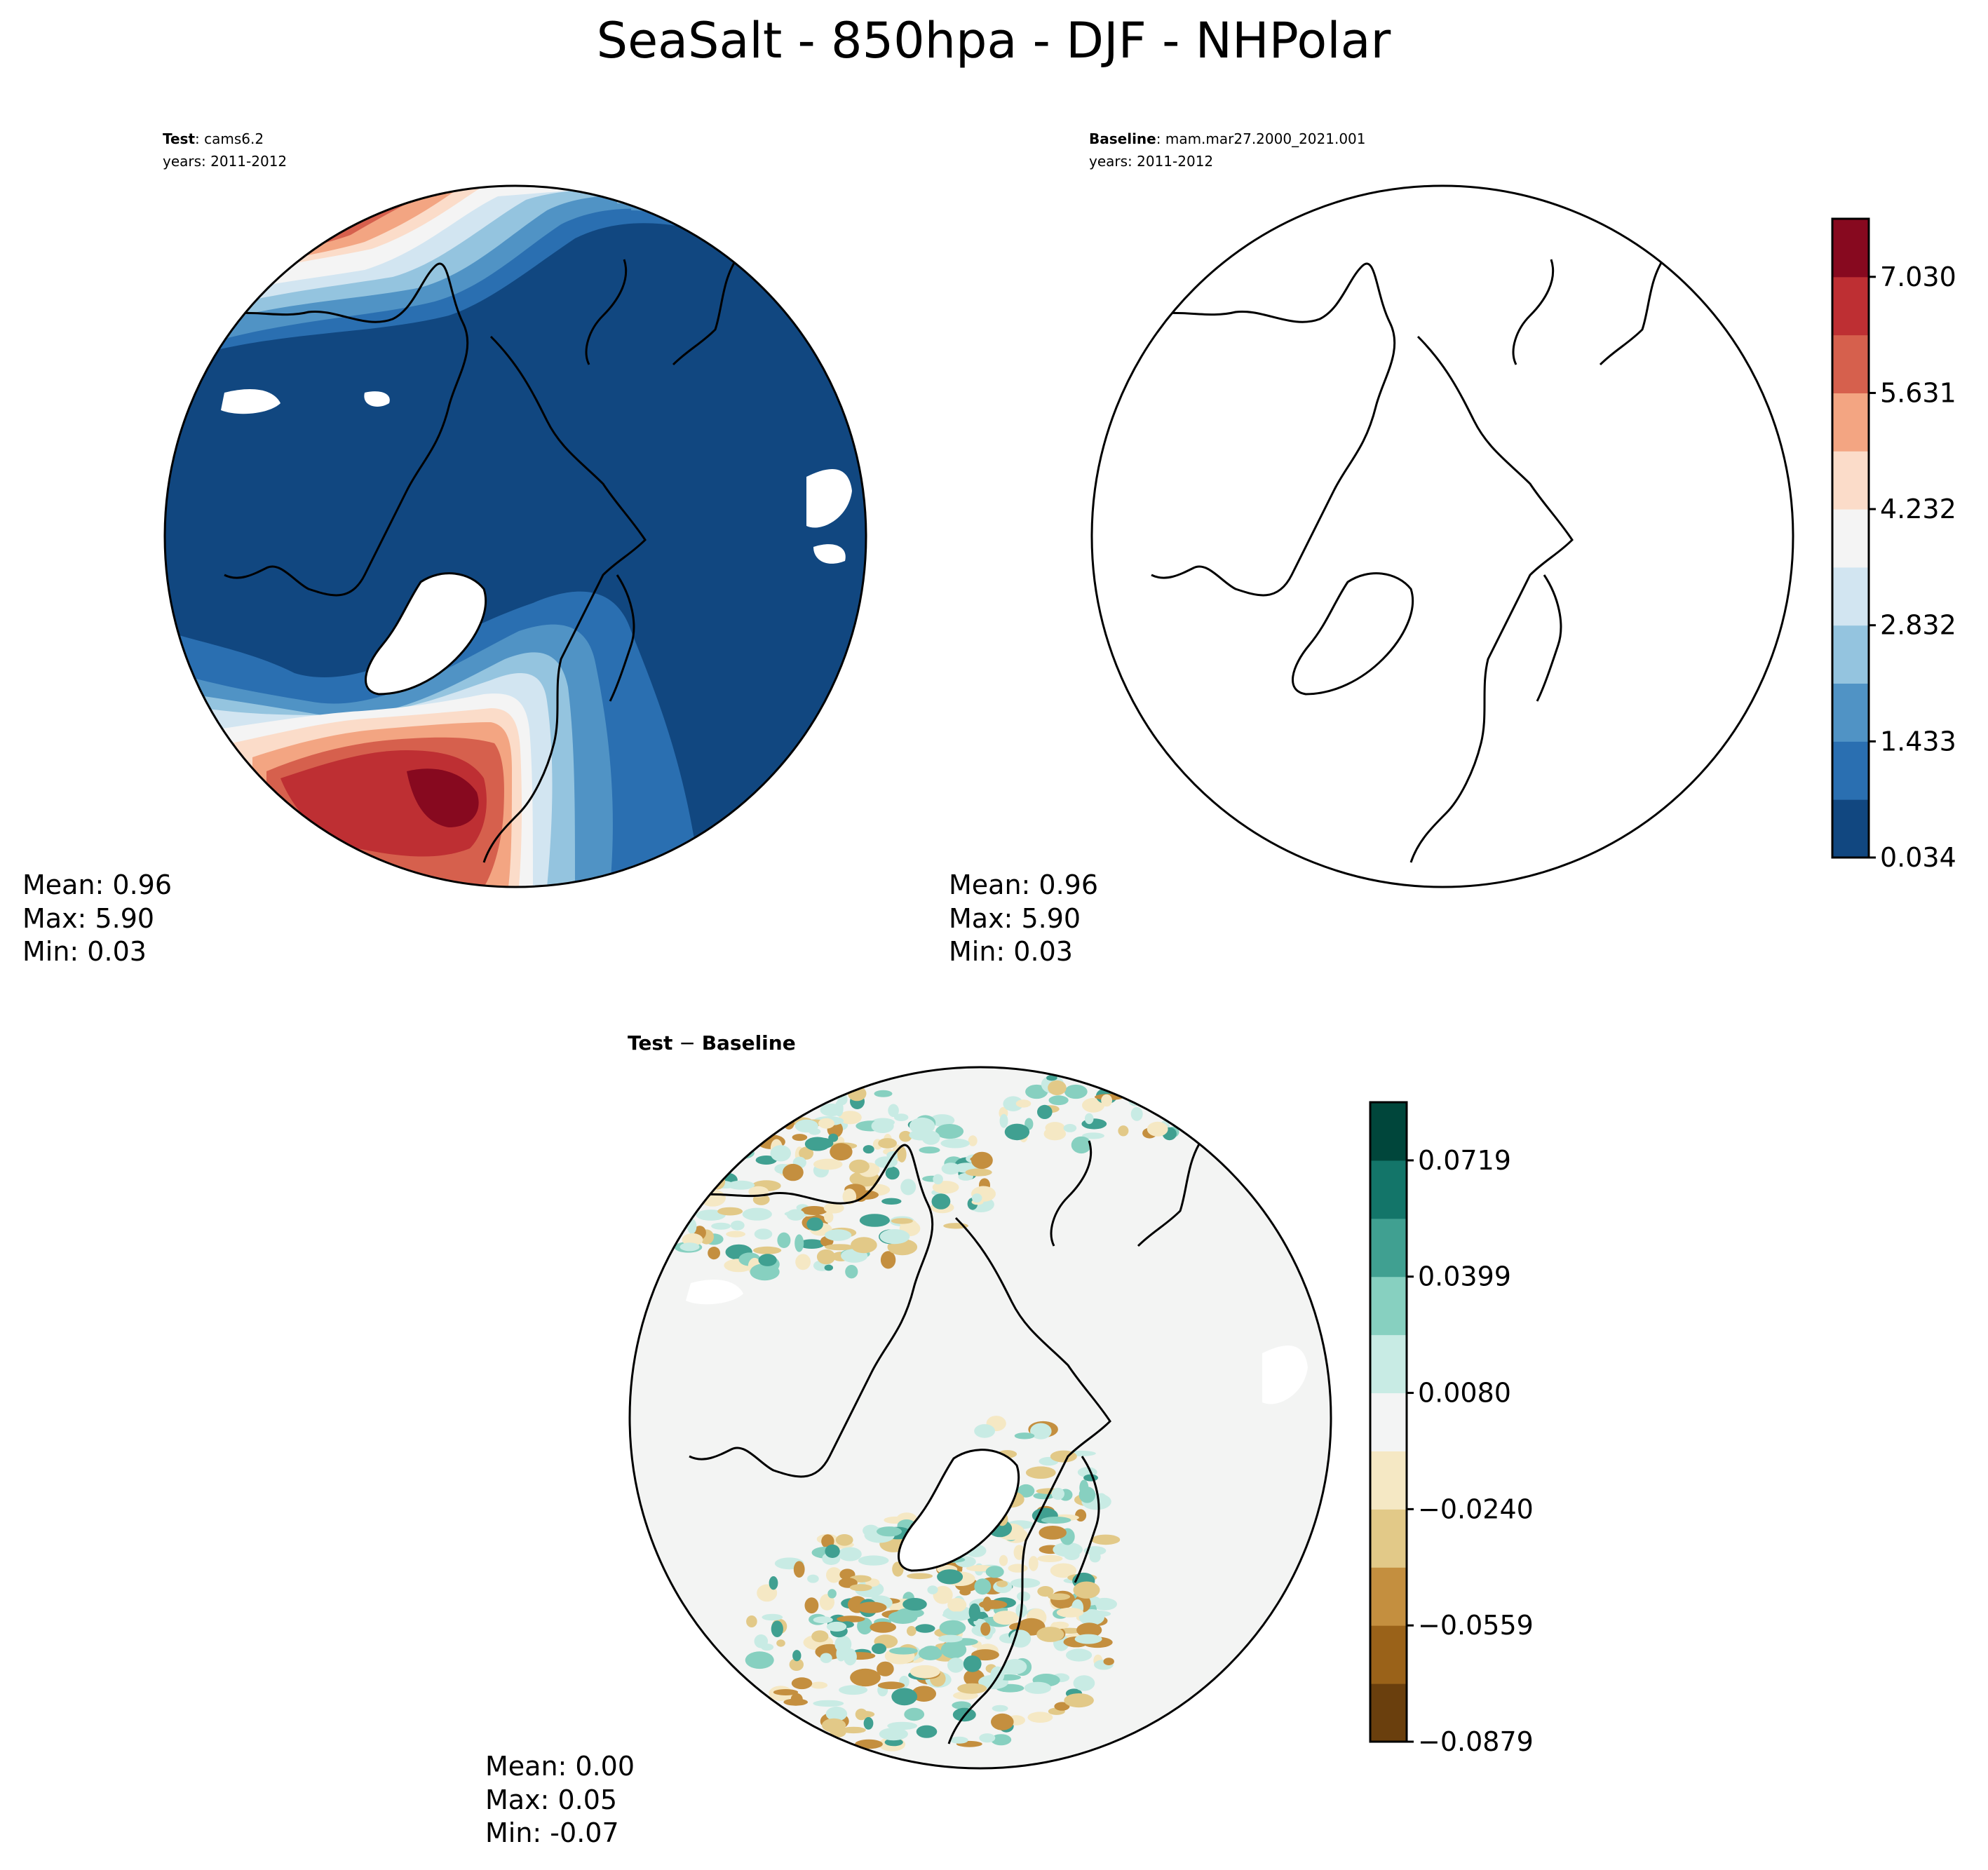 The height and width of the screenshot is (1870, 1988). I want to click on colorbar-main-tick-label: 5.631, so click(1918, 392).